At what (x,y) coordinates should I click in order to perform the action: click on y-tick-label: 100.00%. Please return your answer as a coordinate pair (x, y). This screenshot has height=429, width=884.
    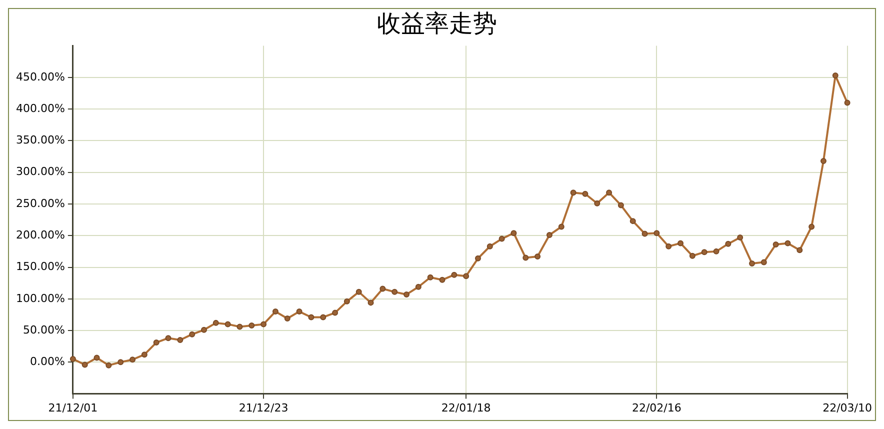
    Looking at the image, I should click on (40, 298).